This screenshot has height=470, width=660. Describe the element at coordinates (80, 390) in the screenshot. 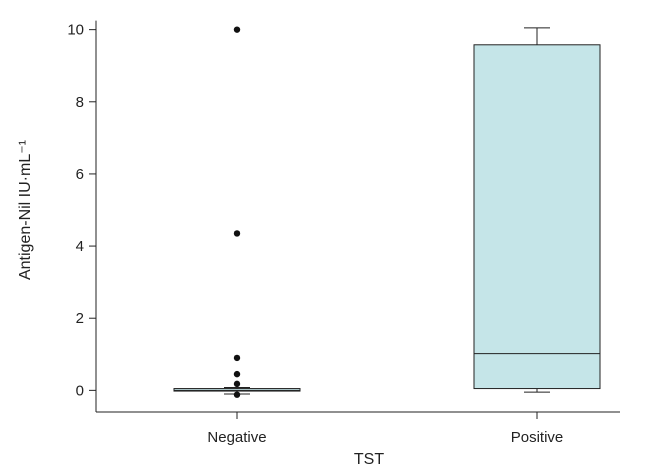

I see `y-tick-label: 0` at that location.